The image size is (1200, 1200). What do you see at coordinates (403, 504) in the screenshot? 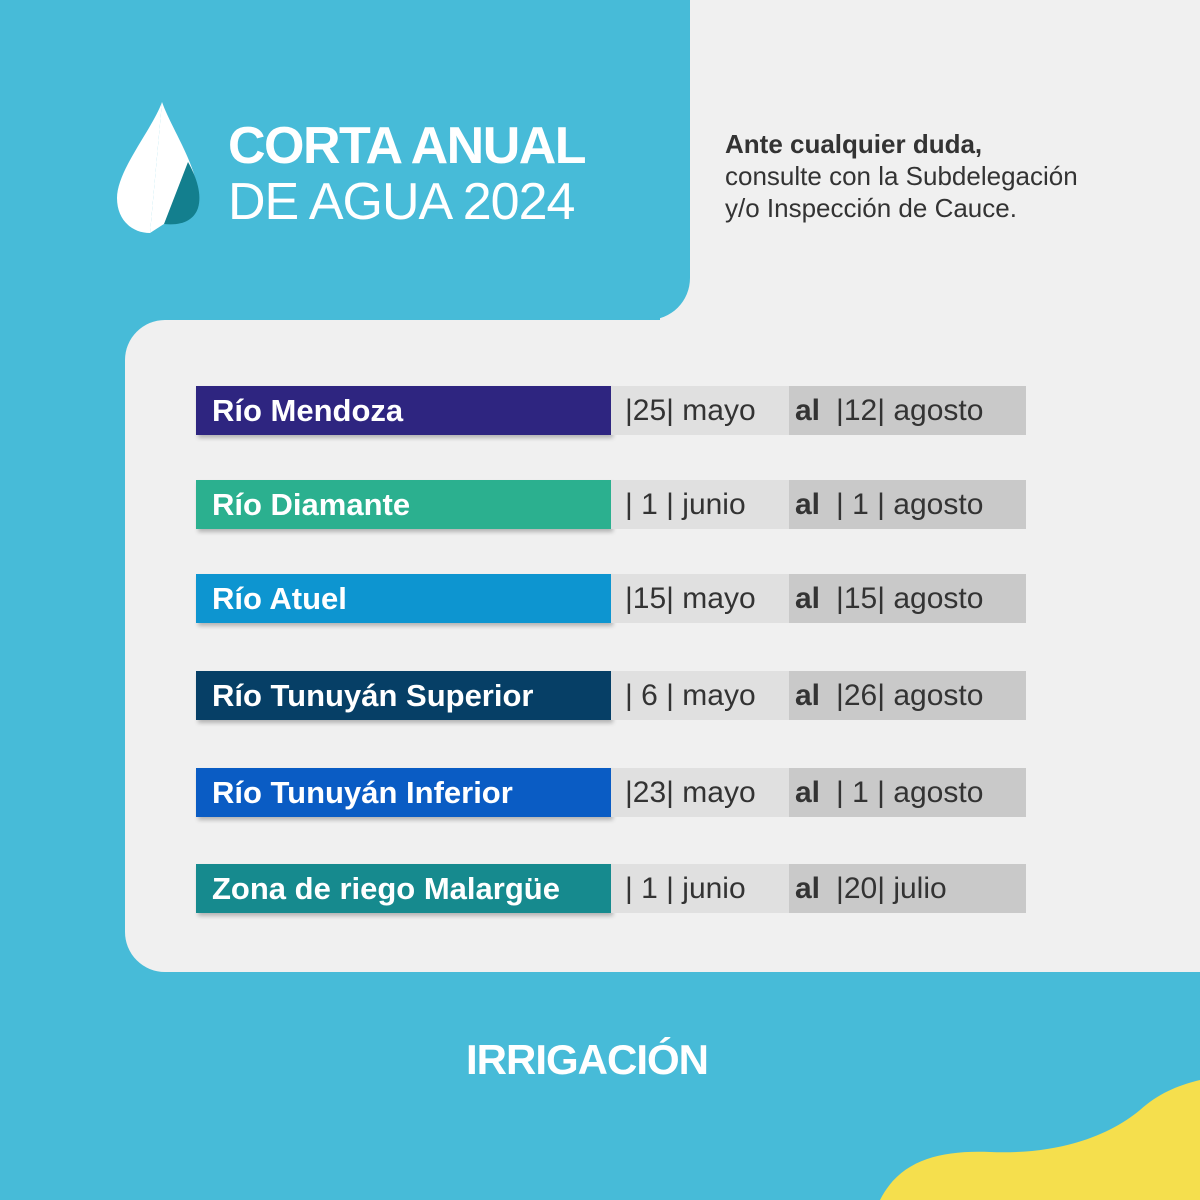
I see `river-name: Río Diamante` at bounding box center [403, 504].